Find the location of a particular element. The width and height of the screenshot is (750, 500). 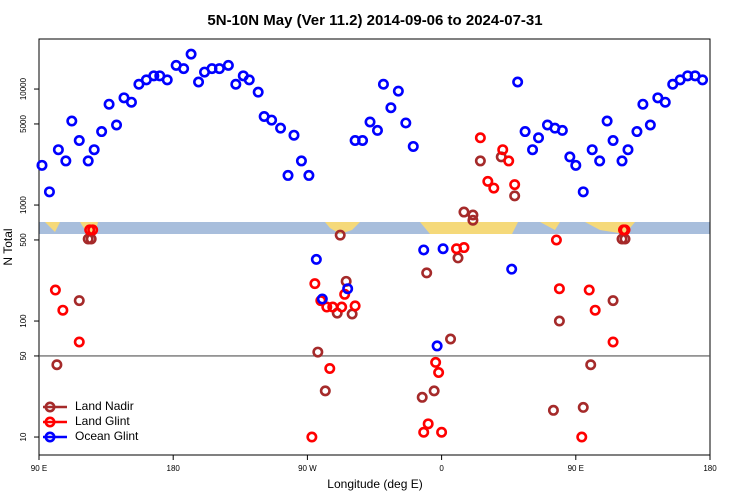

map-strip is located at coordinates (374, 228).